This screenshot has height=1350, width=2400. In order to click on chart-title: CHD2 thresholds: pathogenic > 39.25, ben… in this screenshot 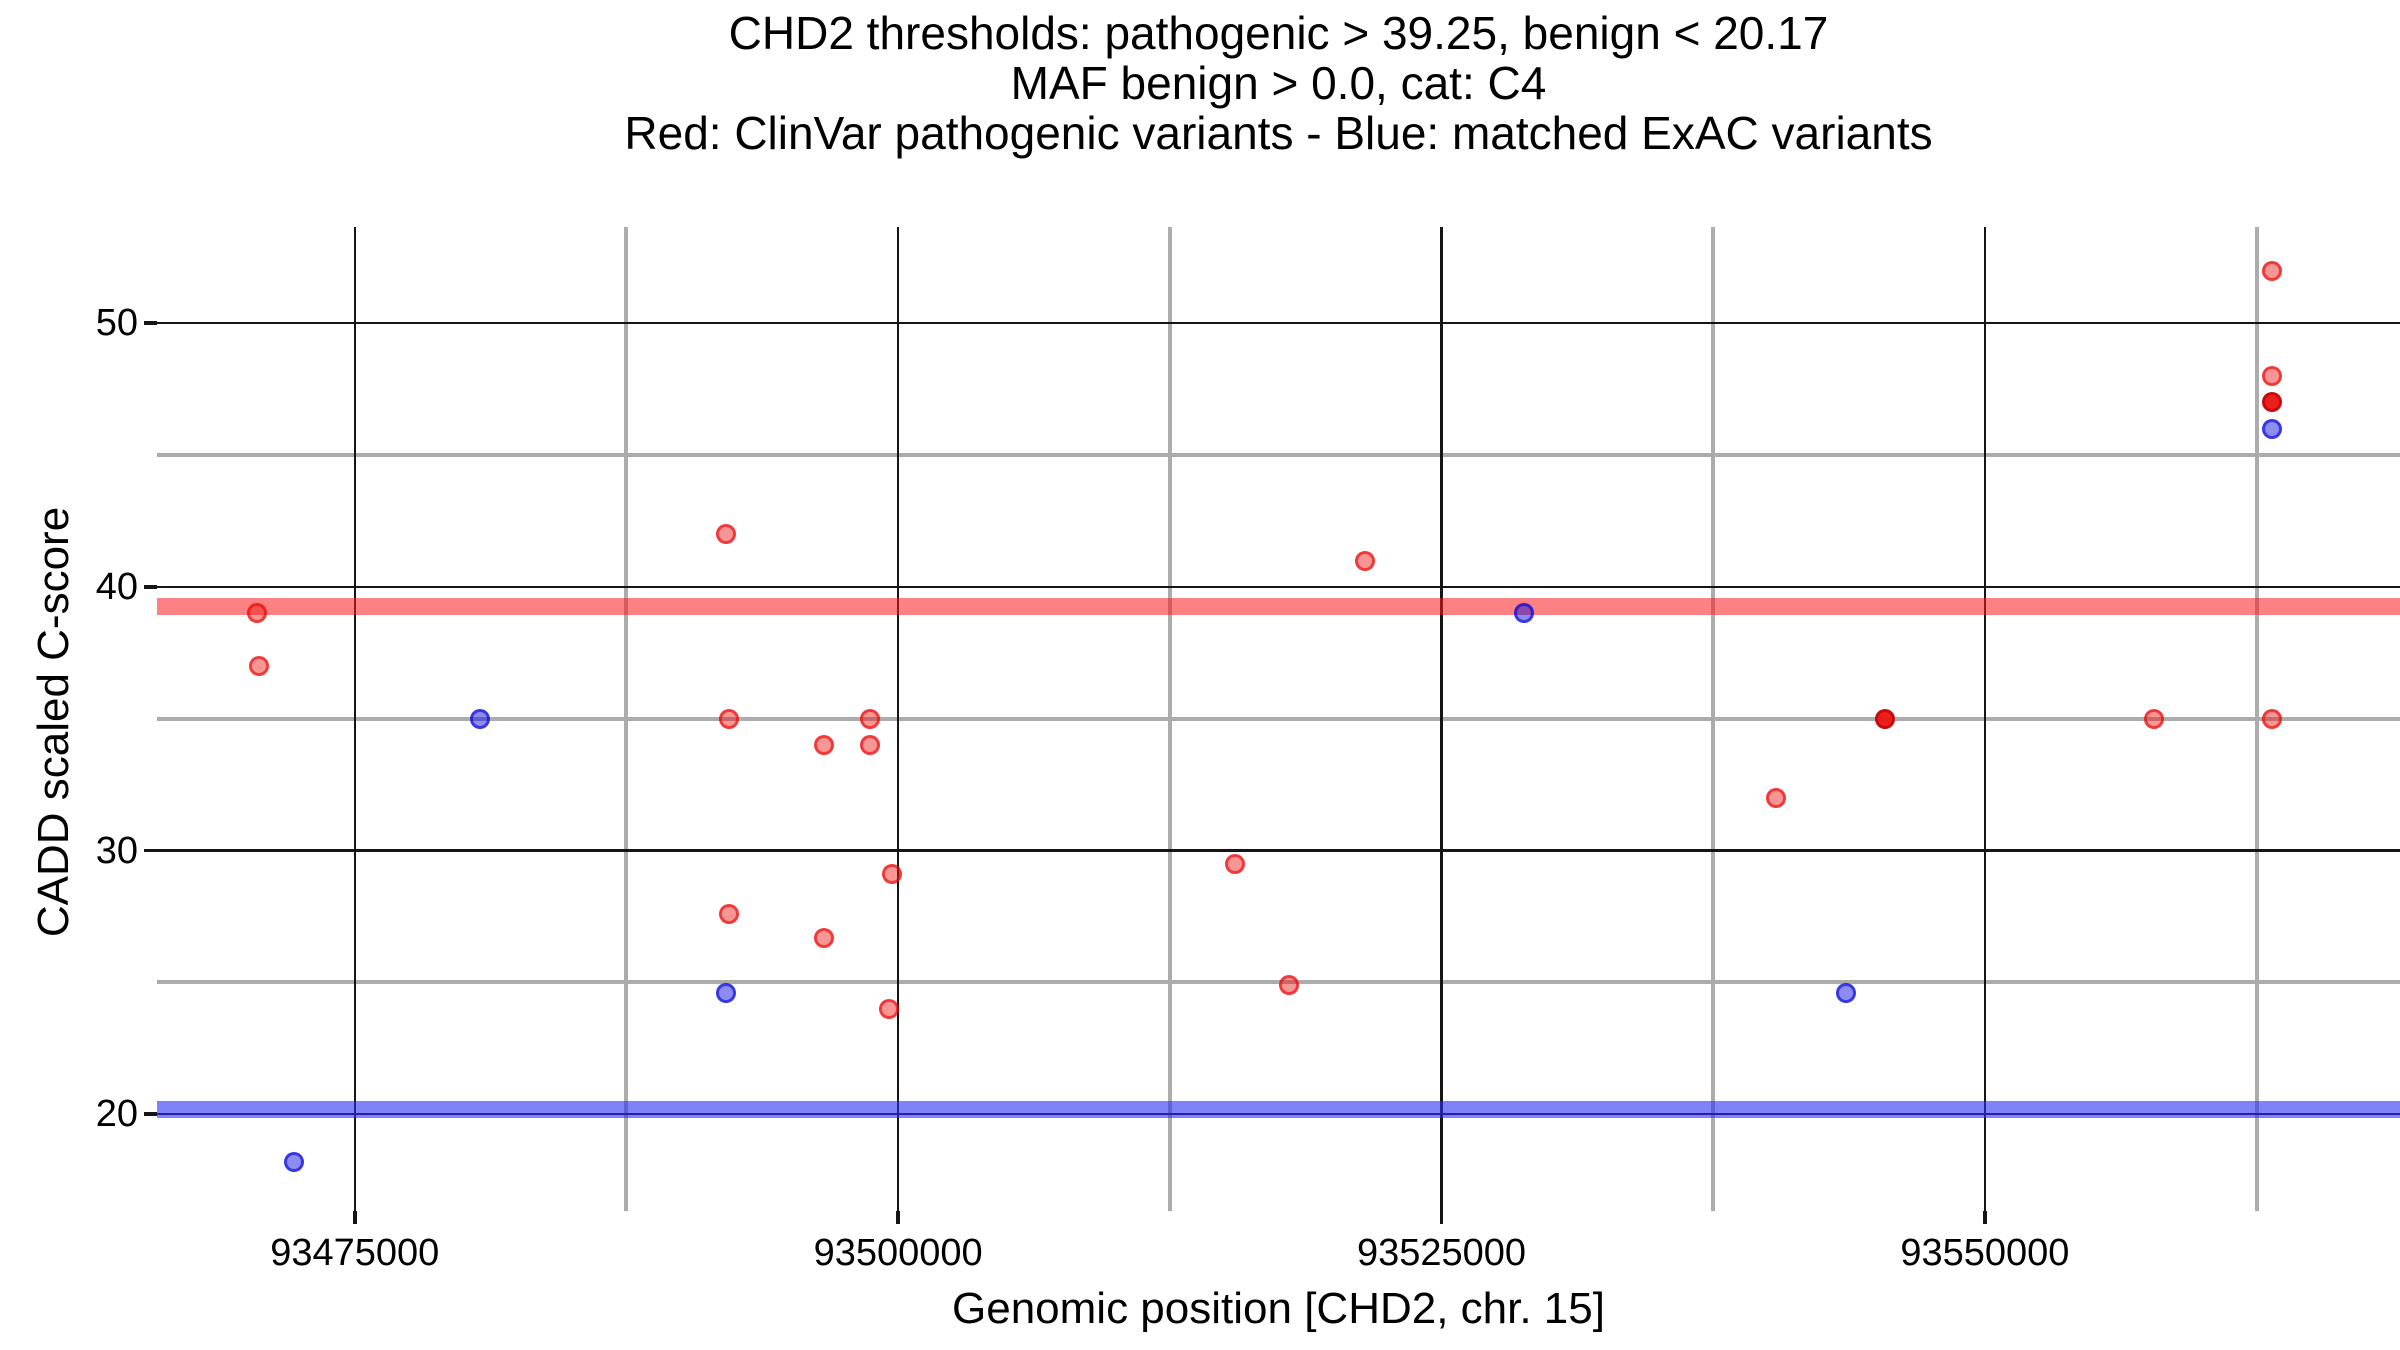, I will do `click(1278, 83)`.